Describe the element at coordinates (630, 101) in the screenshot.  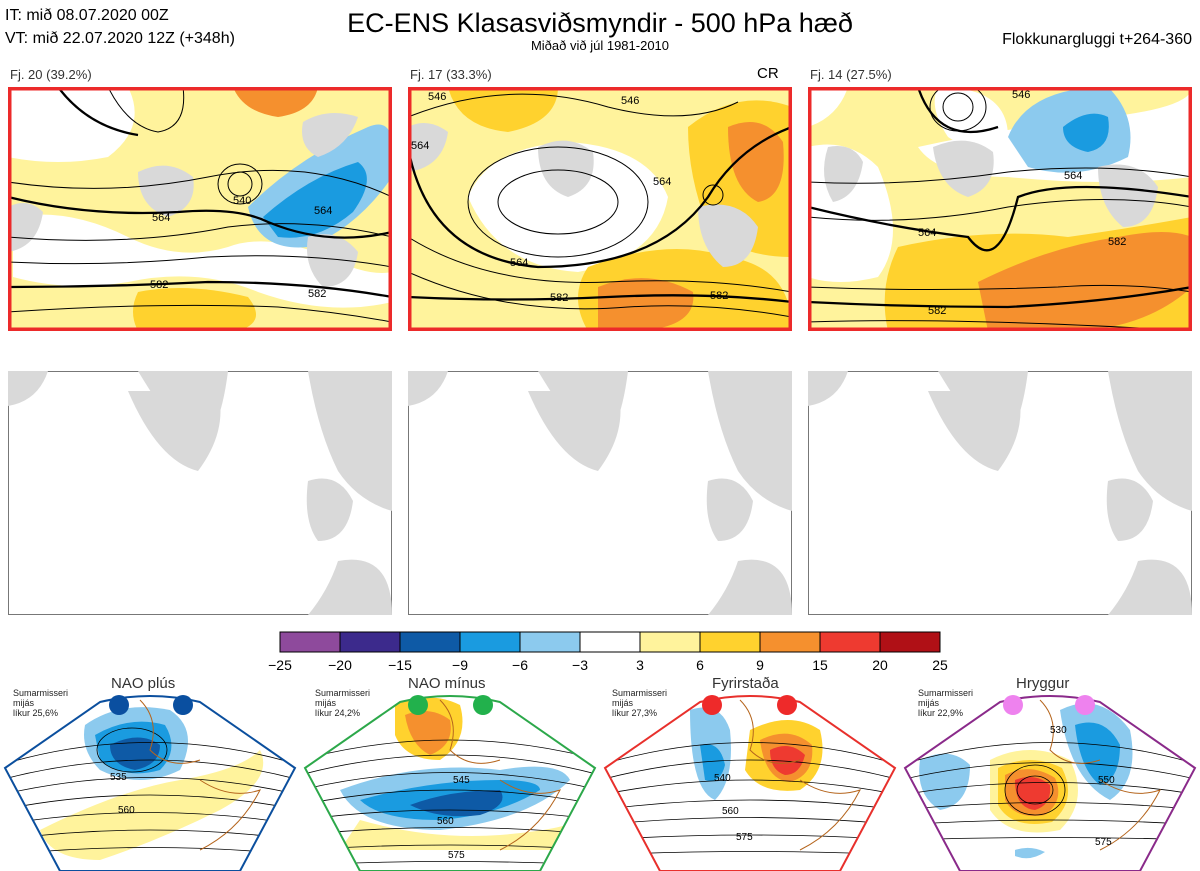
I see `cluster-2-contour-label-2: 546` at that location.